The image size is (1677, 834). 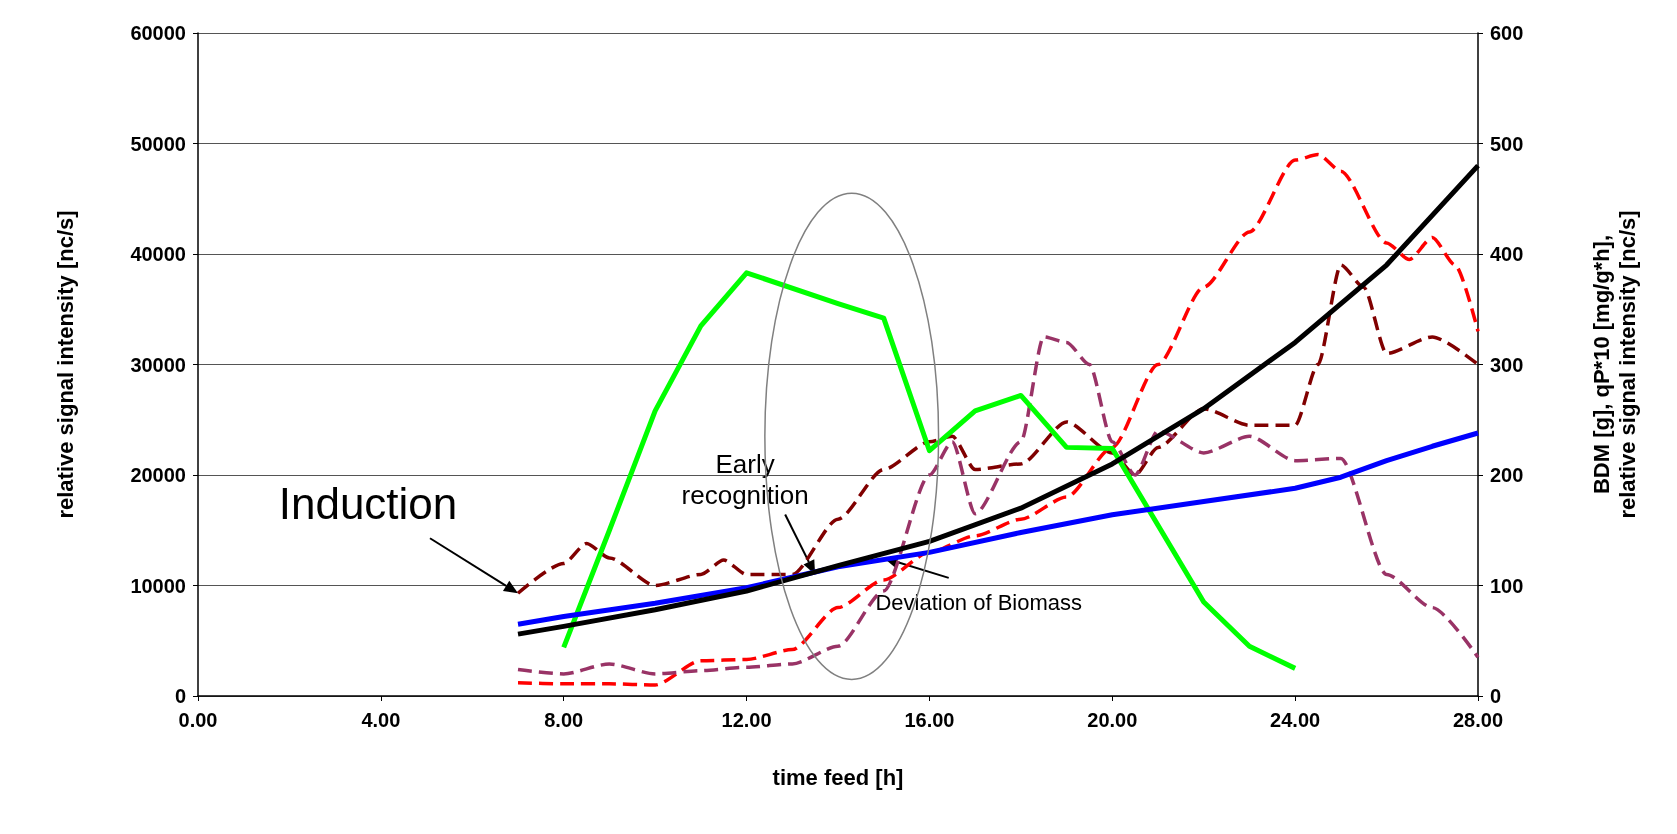 I want to click on y-axis-title: relative signal intensity [nc/s], so click(x=65, y=364).